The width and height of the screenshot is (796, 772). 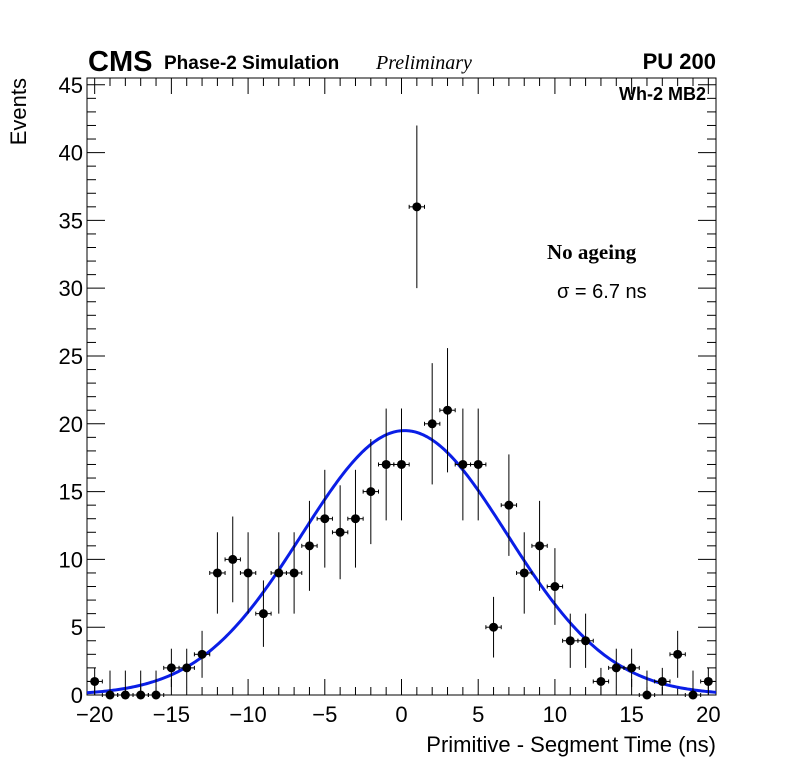 What do you see at coordinates (71, 492) in the screenshot?
I see `y-tick-label: 15` at bounding box center [71, 492].